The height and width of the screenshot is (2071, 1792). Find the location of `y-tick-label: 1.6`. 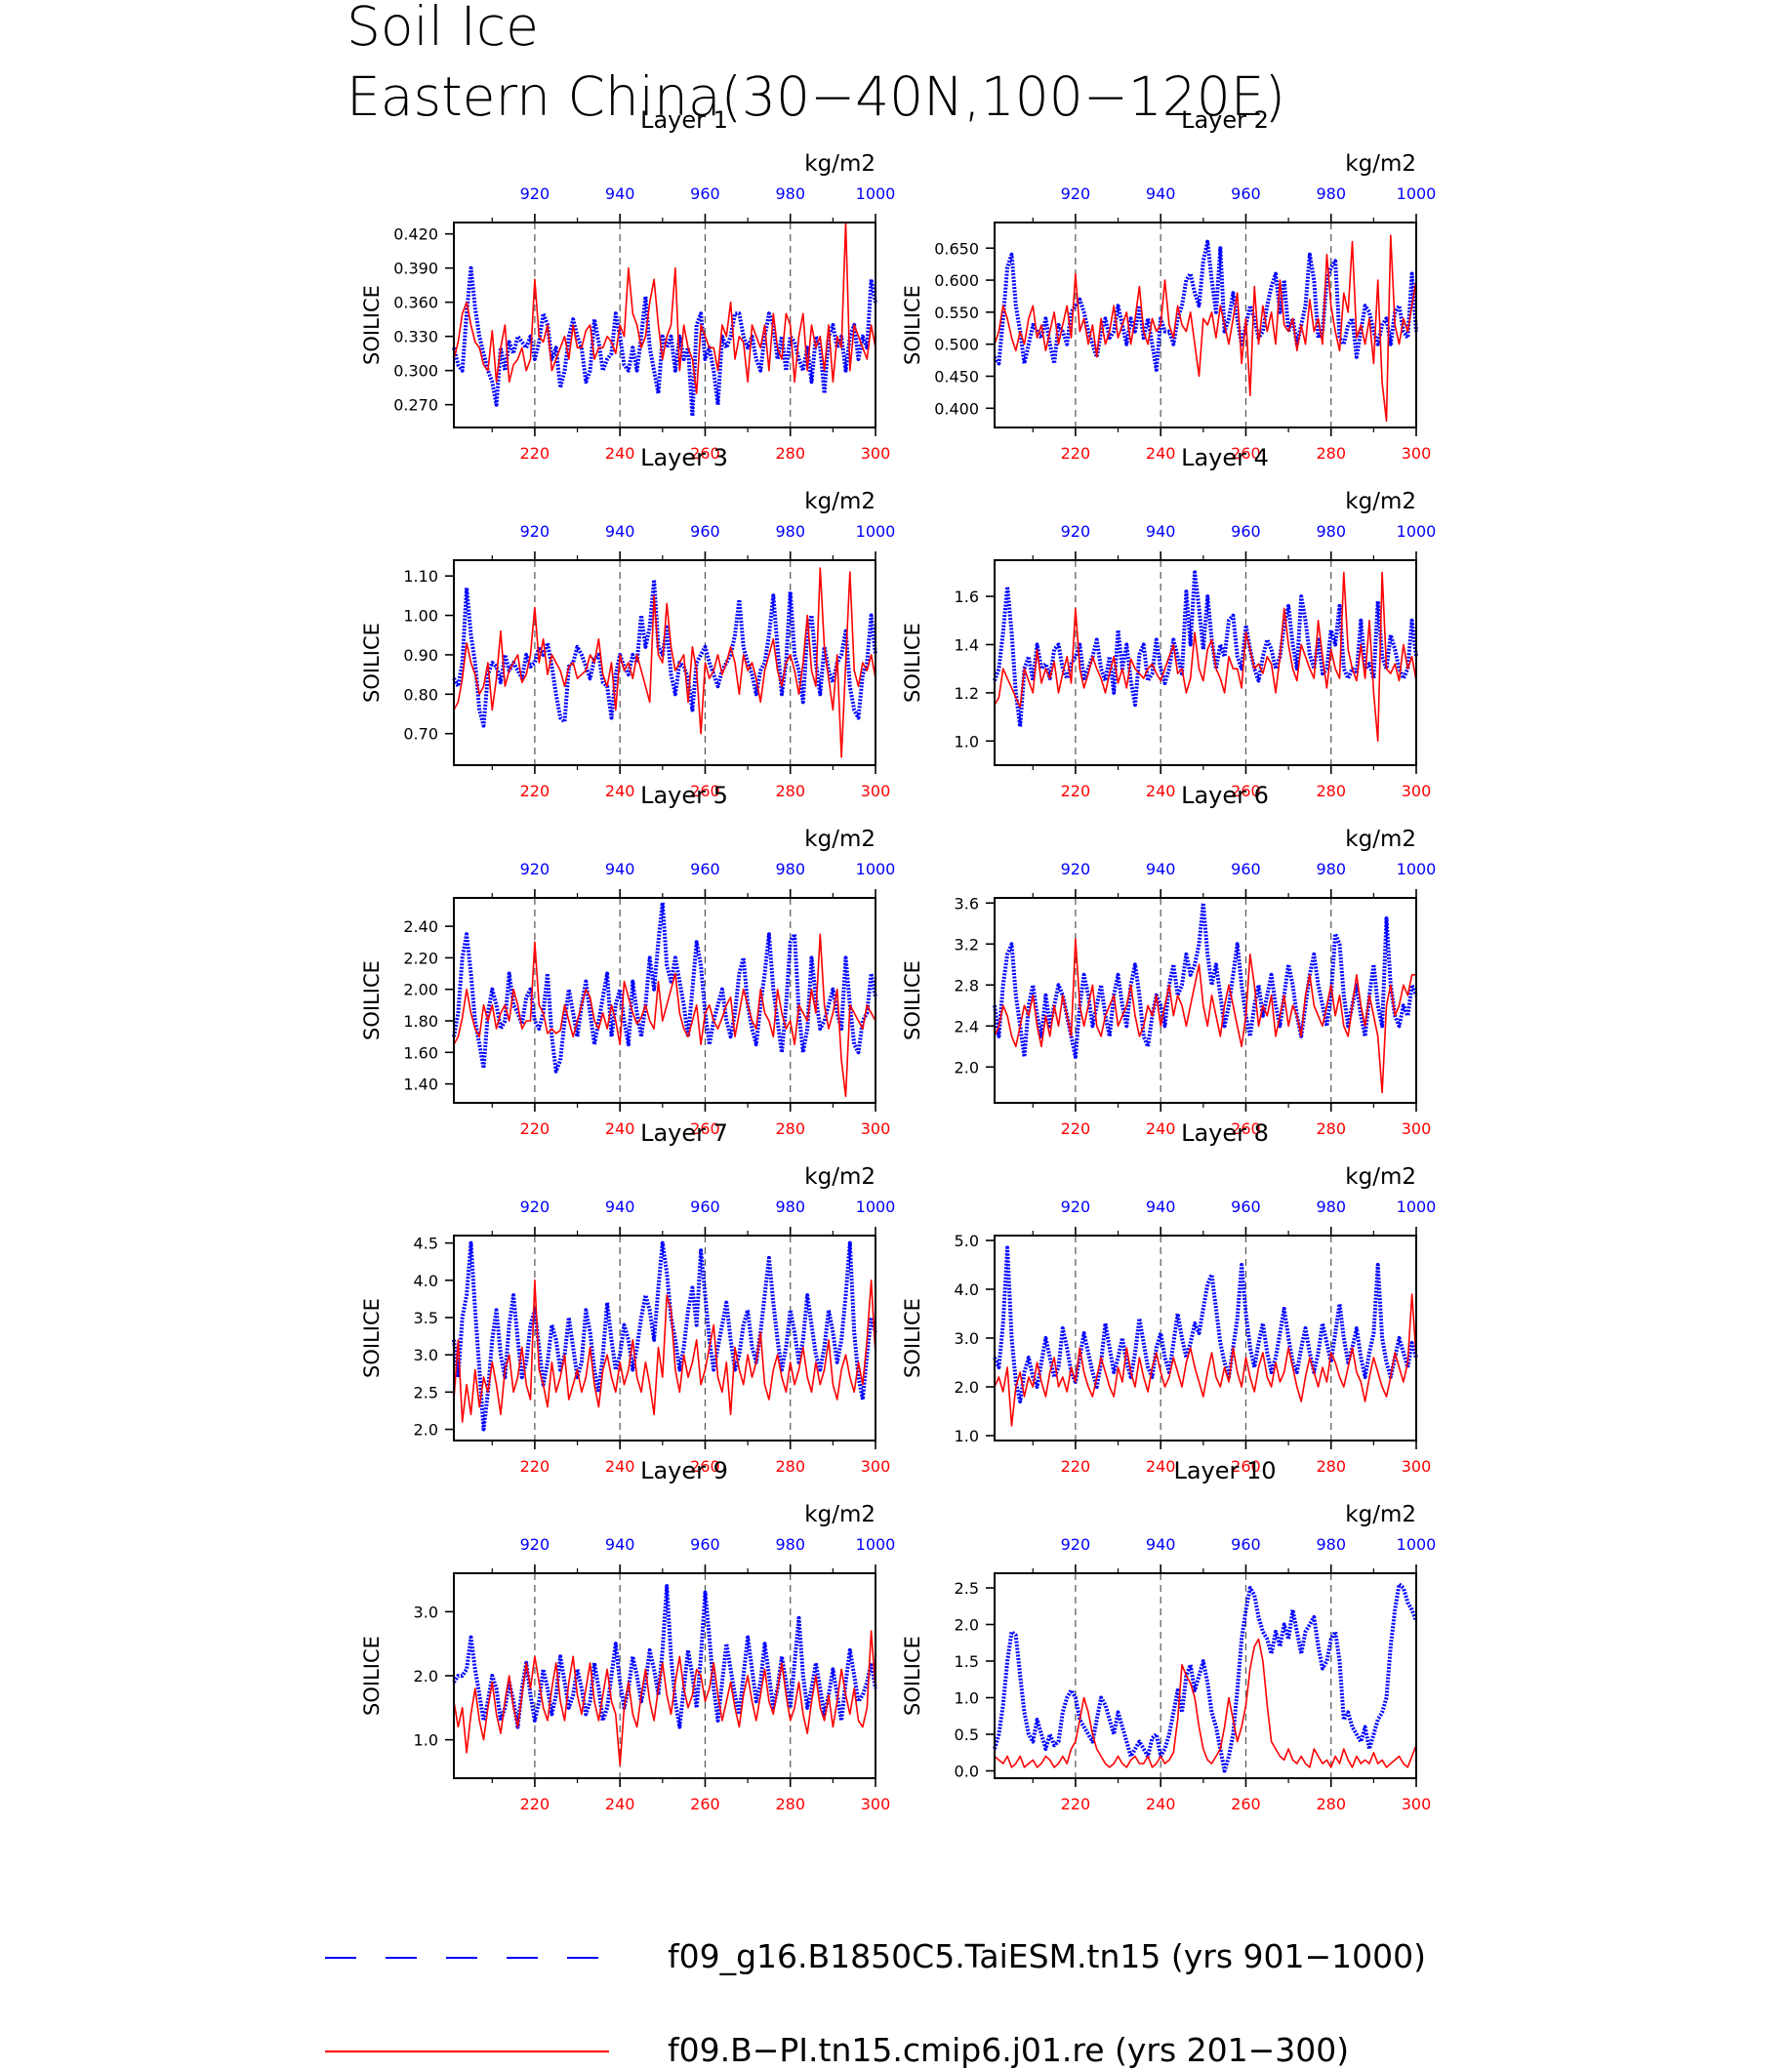

y-tick-label: 1.6 is located at coordinates (967, 597).